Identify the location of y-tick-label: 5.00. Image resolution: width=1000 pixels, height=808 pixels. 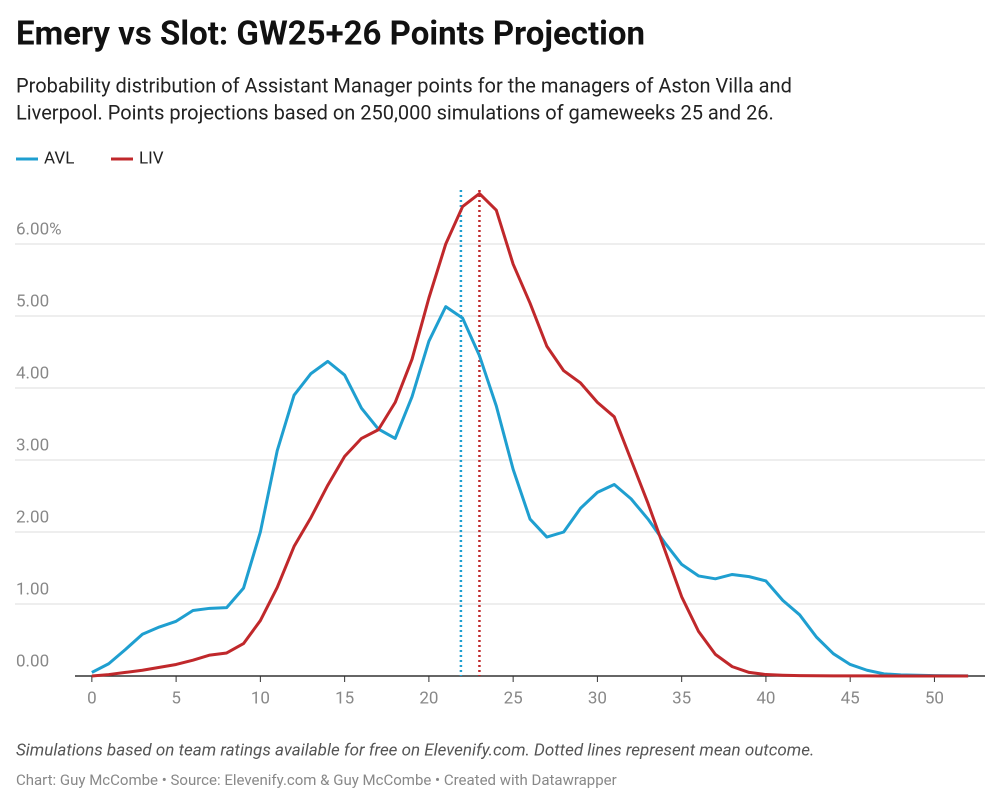
(32, 301).